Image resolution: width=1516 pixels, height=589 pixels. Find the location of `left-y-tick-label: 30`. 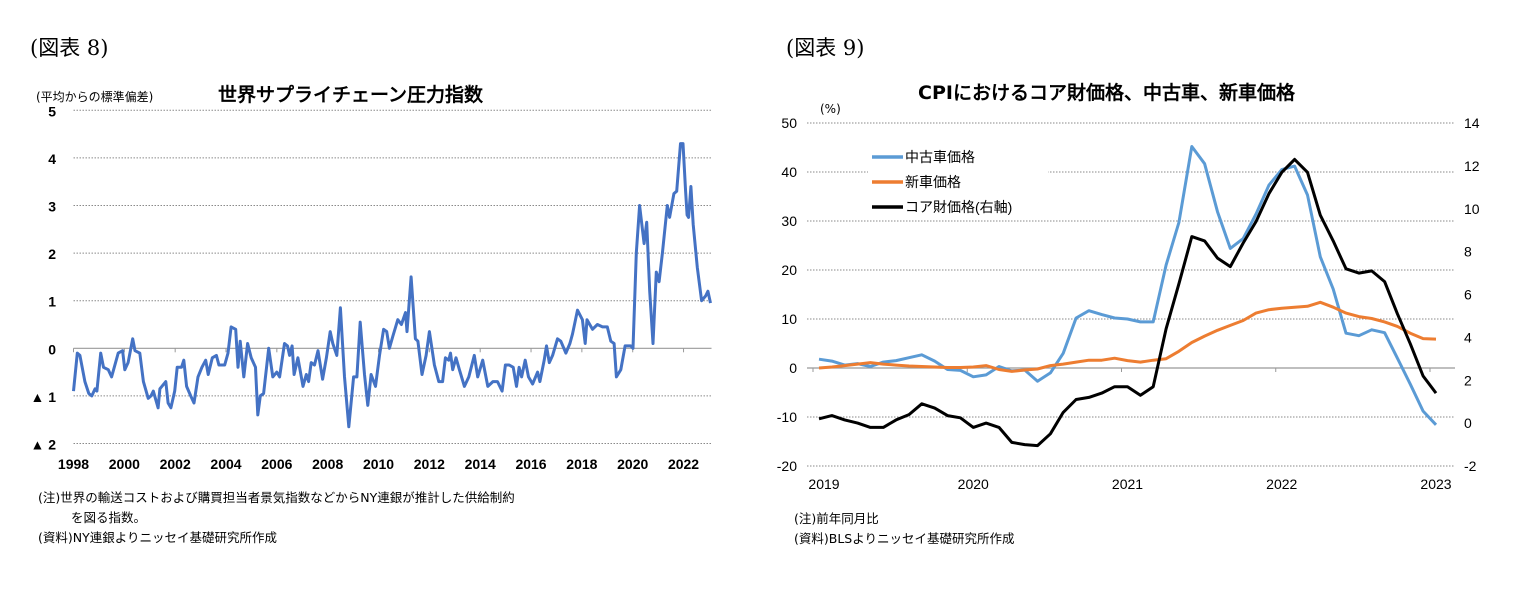

left-y-tick-label: 30 is located at coordinates (789, 221).